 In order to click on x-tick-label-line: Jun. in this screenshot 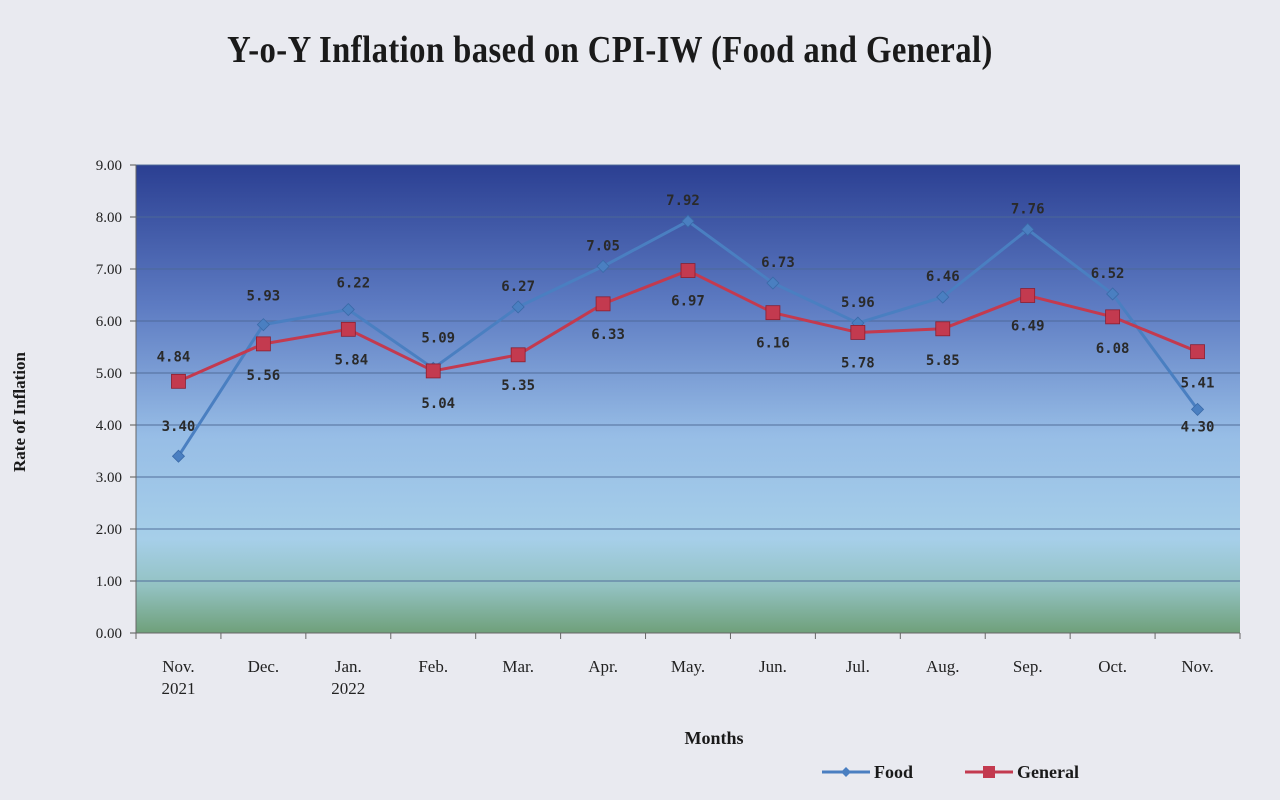, I will do `click(773, 666)`.